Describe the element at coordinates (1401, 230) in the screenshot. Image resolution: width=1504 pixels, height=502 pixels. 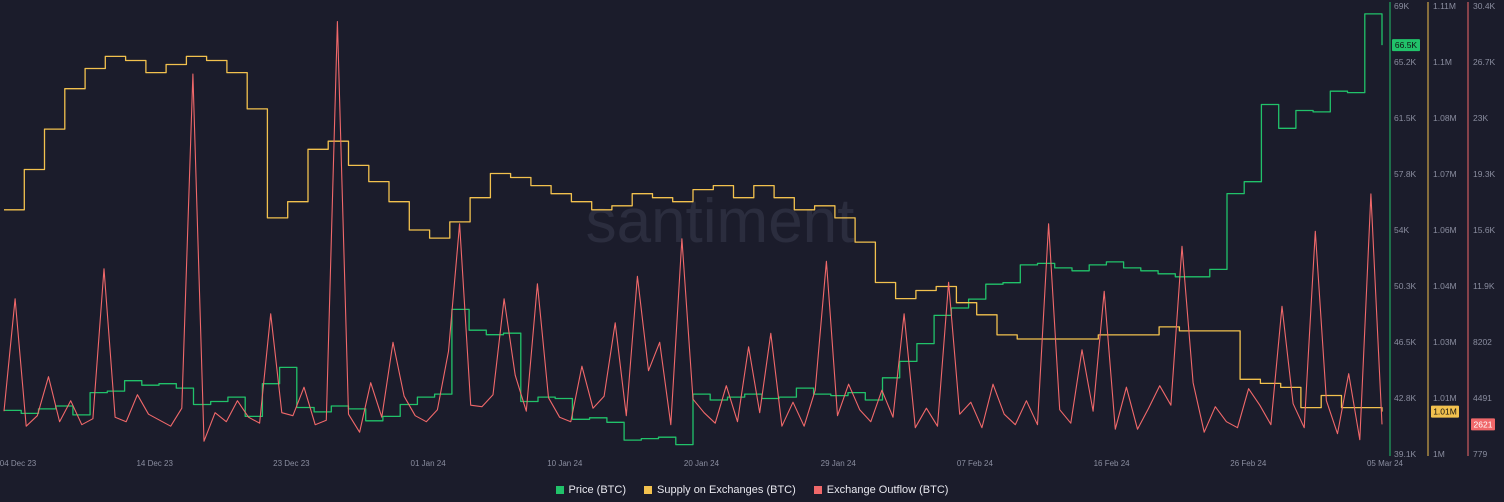
I see `price-tick-label: 54K` at that location.